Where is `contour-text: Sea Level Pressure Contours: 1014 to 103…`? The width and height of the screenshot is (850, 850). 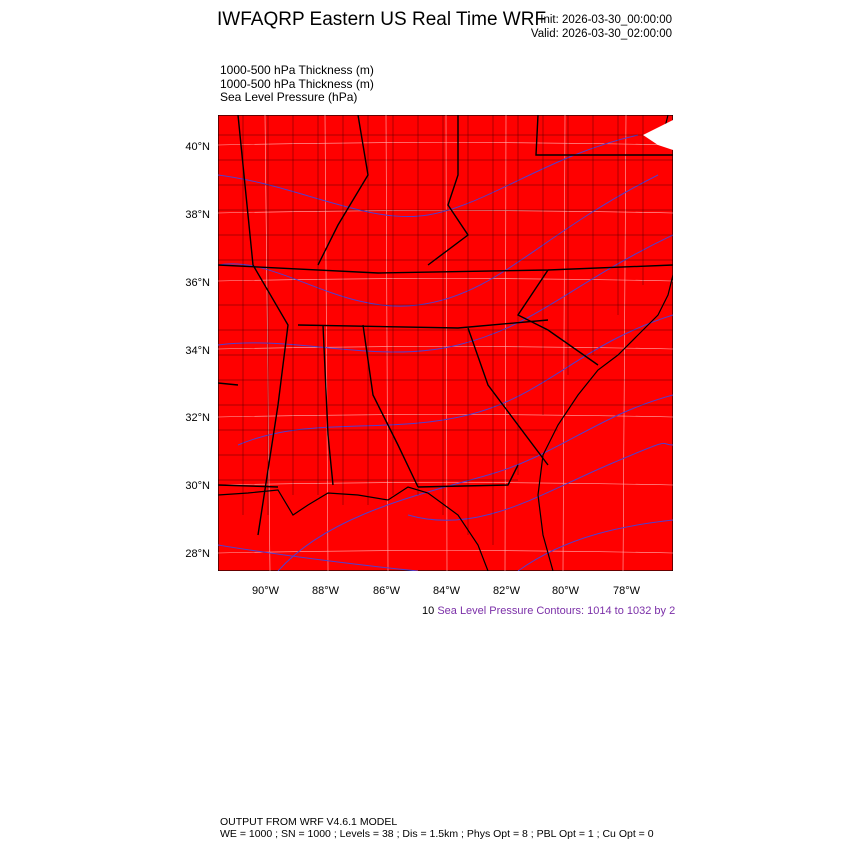 contour-text: Sea Level Pressure Contours: 1014 to 103… is located at coordinates (556, 611).